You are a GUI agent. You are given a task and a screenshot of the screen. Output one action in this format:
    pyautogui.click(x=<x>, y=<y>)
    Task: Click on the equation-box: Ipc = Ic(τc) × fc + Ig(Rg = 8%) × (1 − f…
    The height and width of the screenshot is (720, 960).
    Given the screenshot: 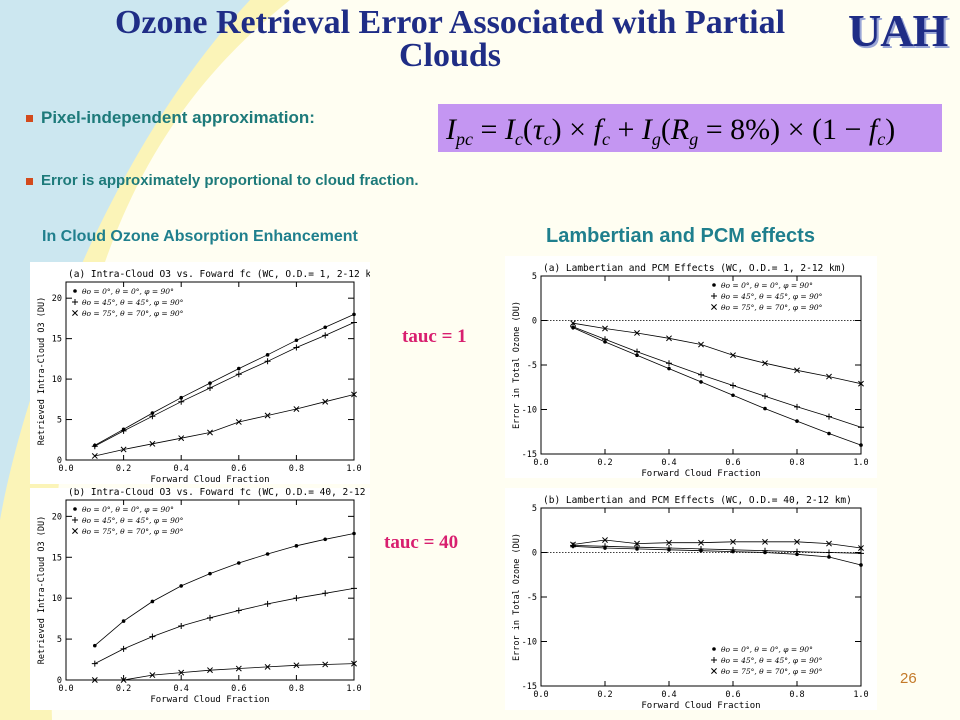 What is the action you would take?
    pyautogui.click(x=690, y=128)
    